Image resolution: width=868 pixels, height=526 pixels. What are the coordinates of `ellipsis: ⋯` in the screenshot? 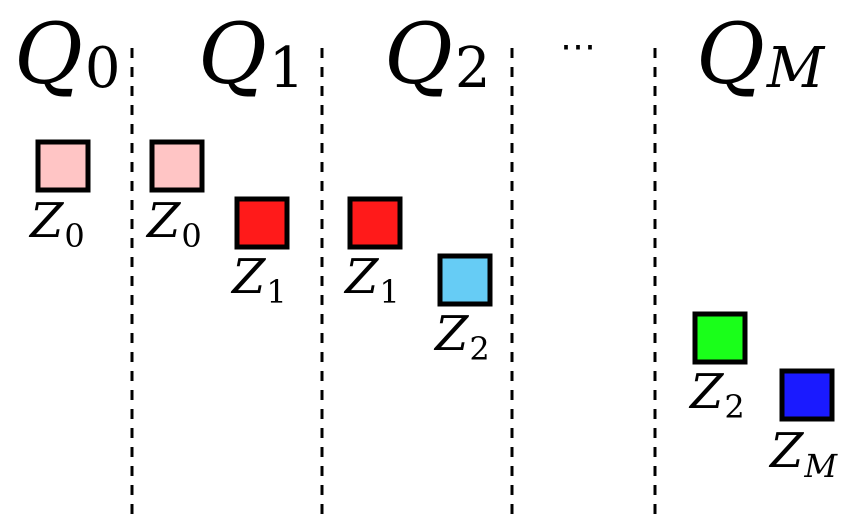 It's located at (578, 46).